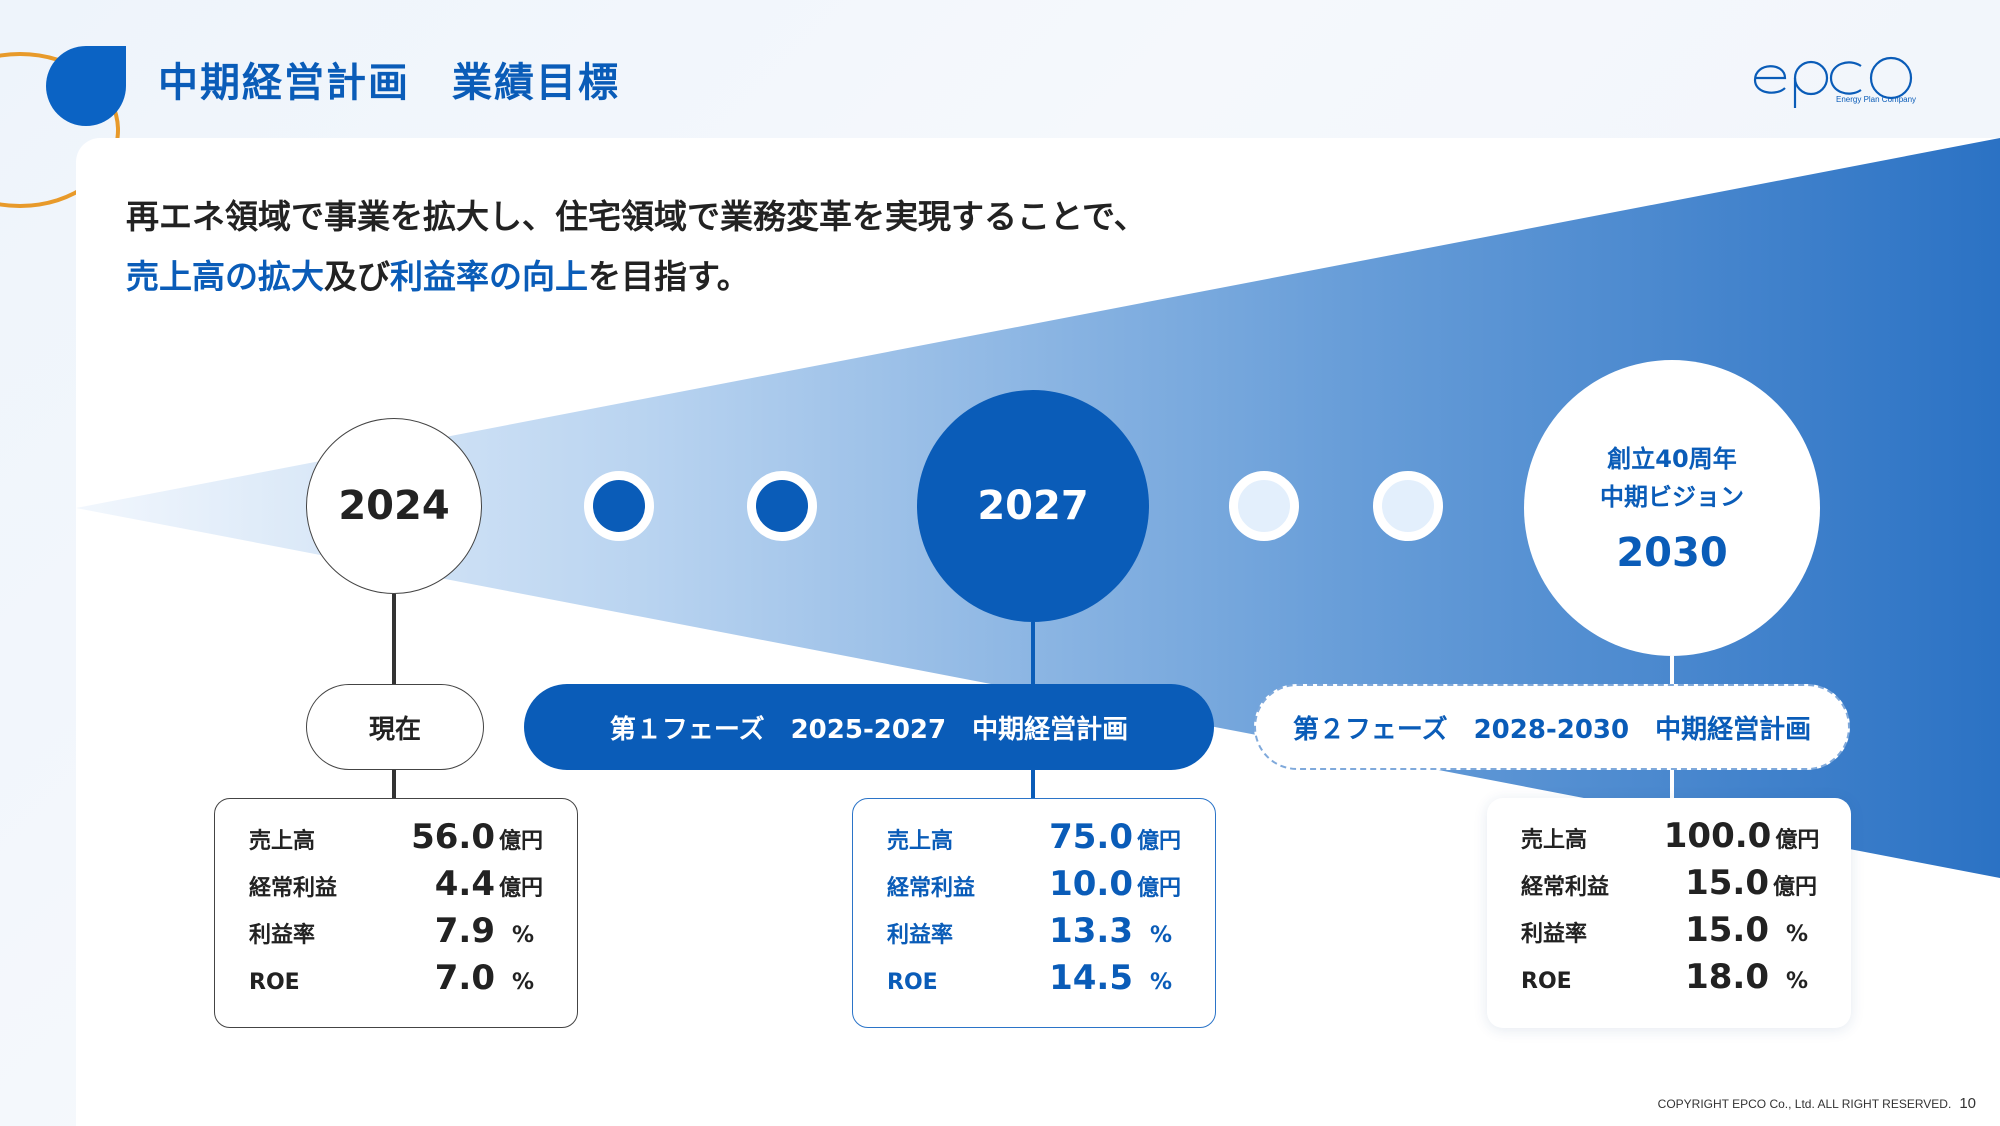 Image resolution: width=2000 pixels, height=1126 pixels. What do you see at coordinates (1672, 553) in the screenshot?
I see `milestone-year: 2030` at bounding box center [1672, 553].